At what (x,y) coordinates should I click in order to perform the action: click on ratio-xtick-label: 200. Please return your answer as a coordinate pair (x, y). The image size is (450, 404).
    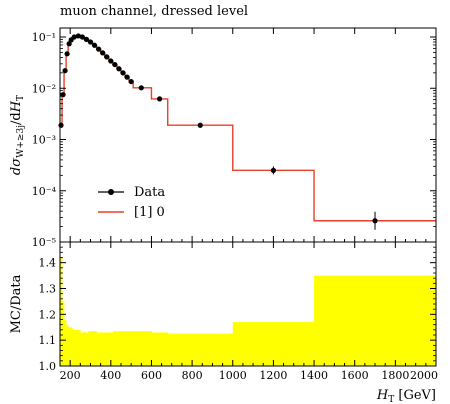
    Looking at the image, I should click on (70, 375).